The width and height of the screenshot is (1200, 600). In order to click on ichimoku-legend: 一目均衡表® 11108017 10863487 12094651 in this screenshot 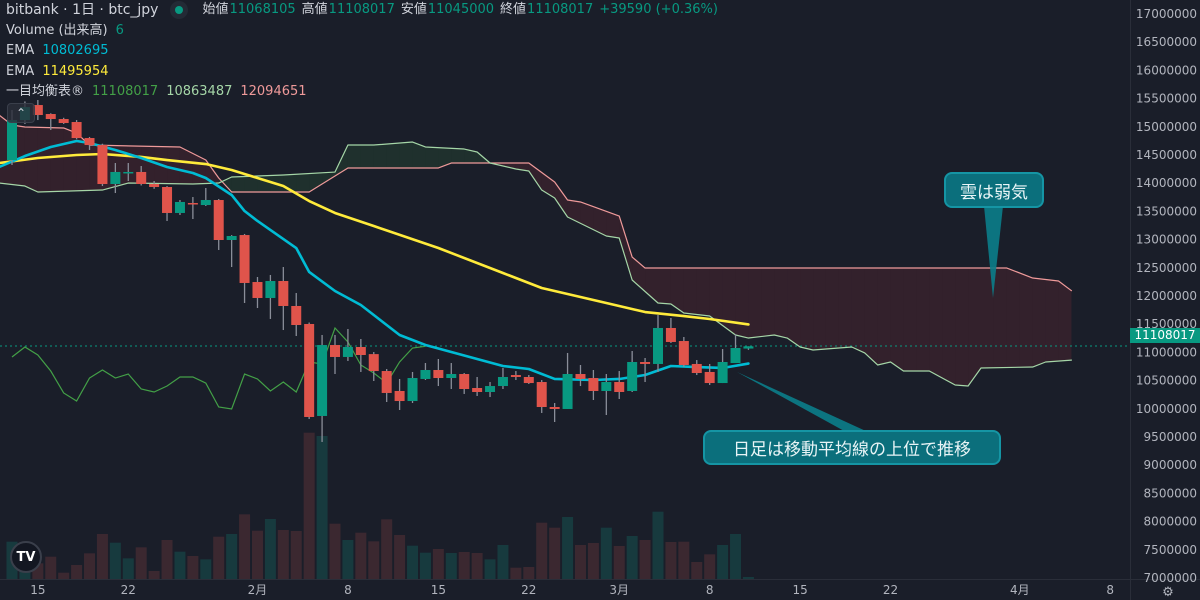, I will do `click(365, 92)`.